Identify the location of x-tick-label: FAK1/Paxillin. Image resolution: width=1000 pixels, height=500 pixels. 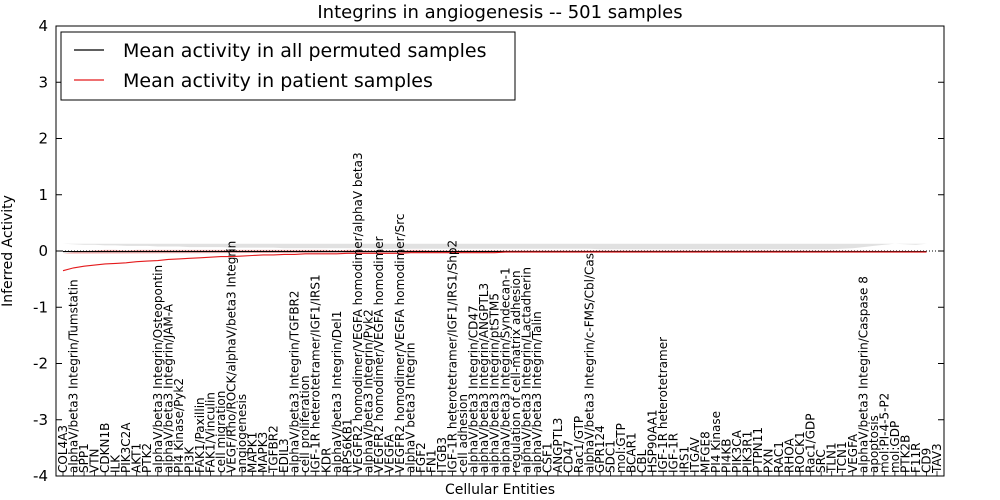
(200, 435).